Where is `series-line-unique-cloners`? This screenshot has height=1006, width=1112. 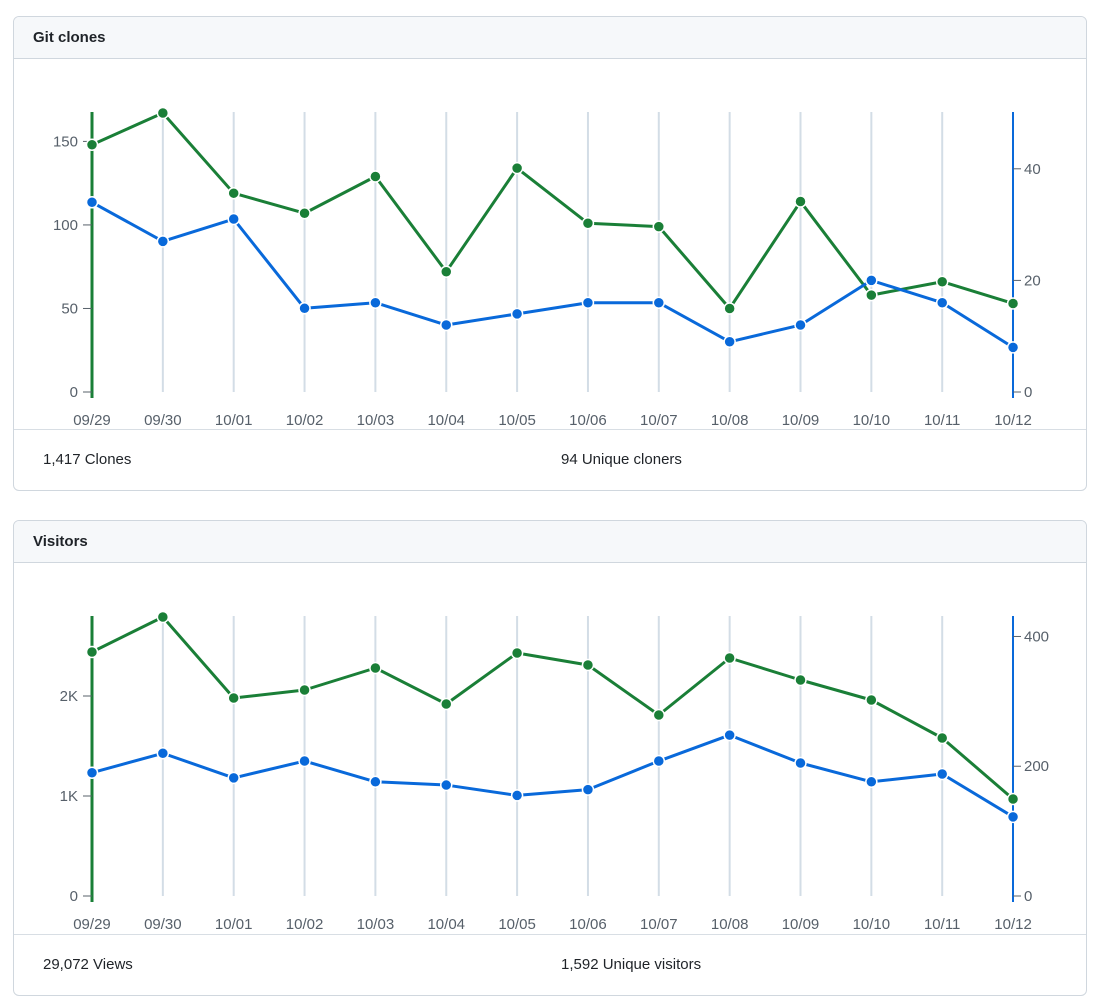 series-line-unique-cloners is located at coordinates (552, 274).